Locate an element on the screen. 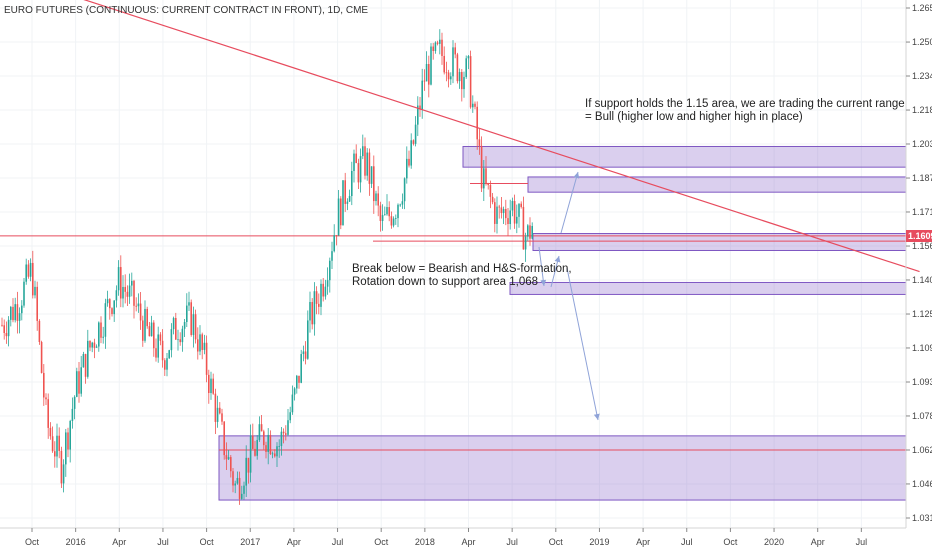 This screenshot has width=932, height=550. y-tick-label: 1.03125 is located at coordinates (922, 518).